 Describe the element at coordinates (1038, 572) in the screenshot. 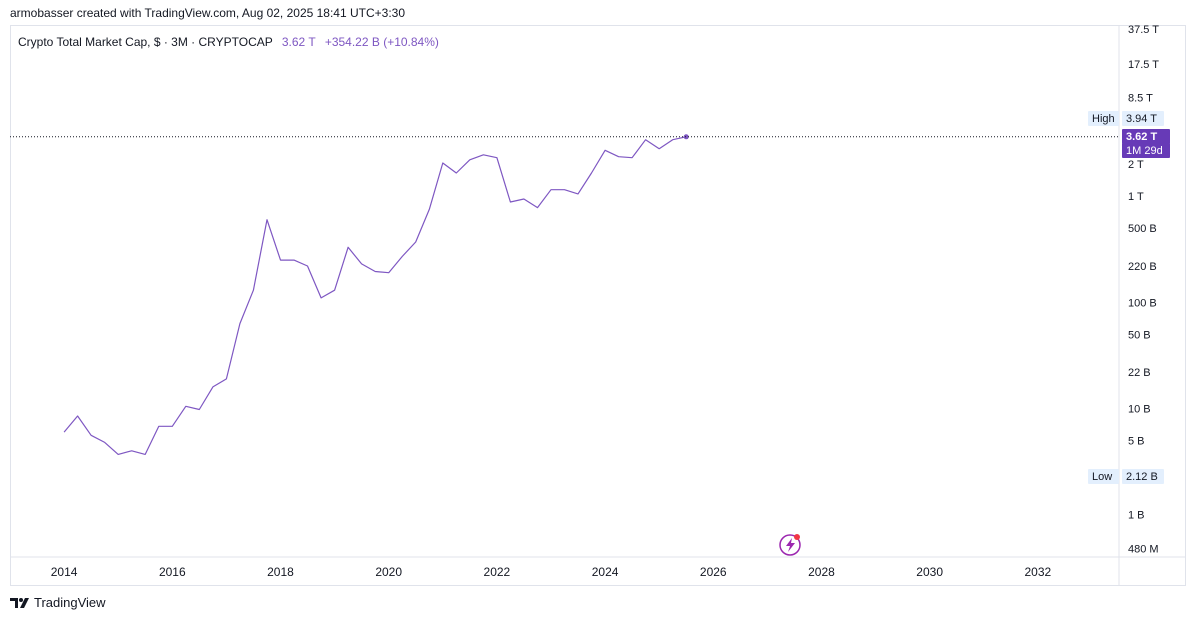

I see `x-tick-label: 2032` at that location.